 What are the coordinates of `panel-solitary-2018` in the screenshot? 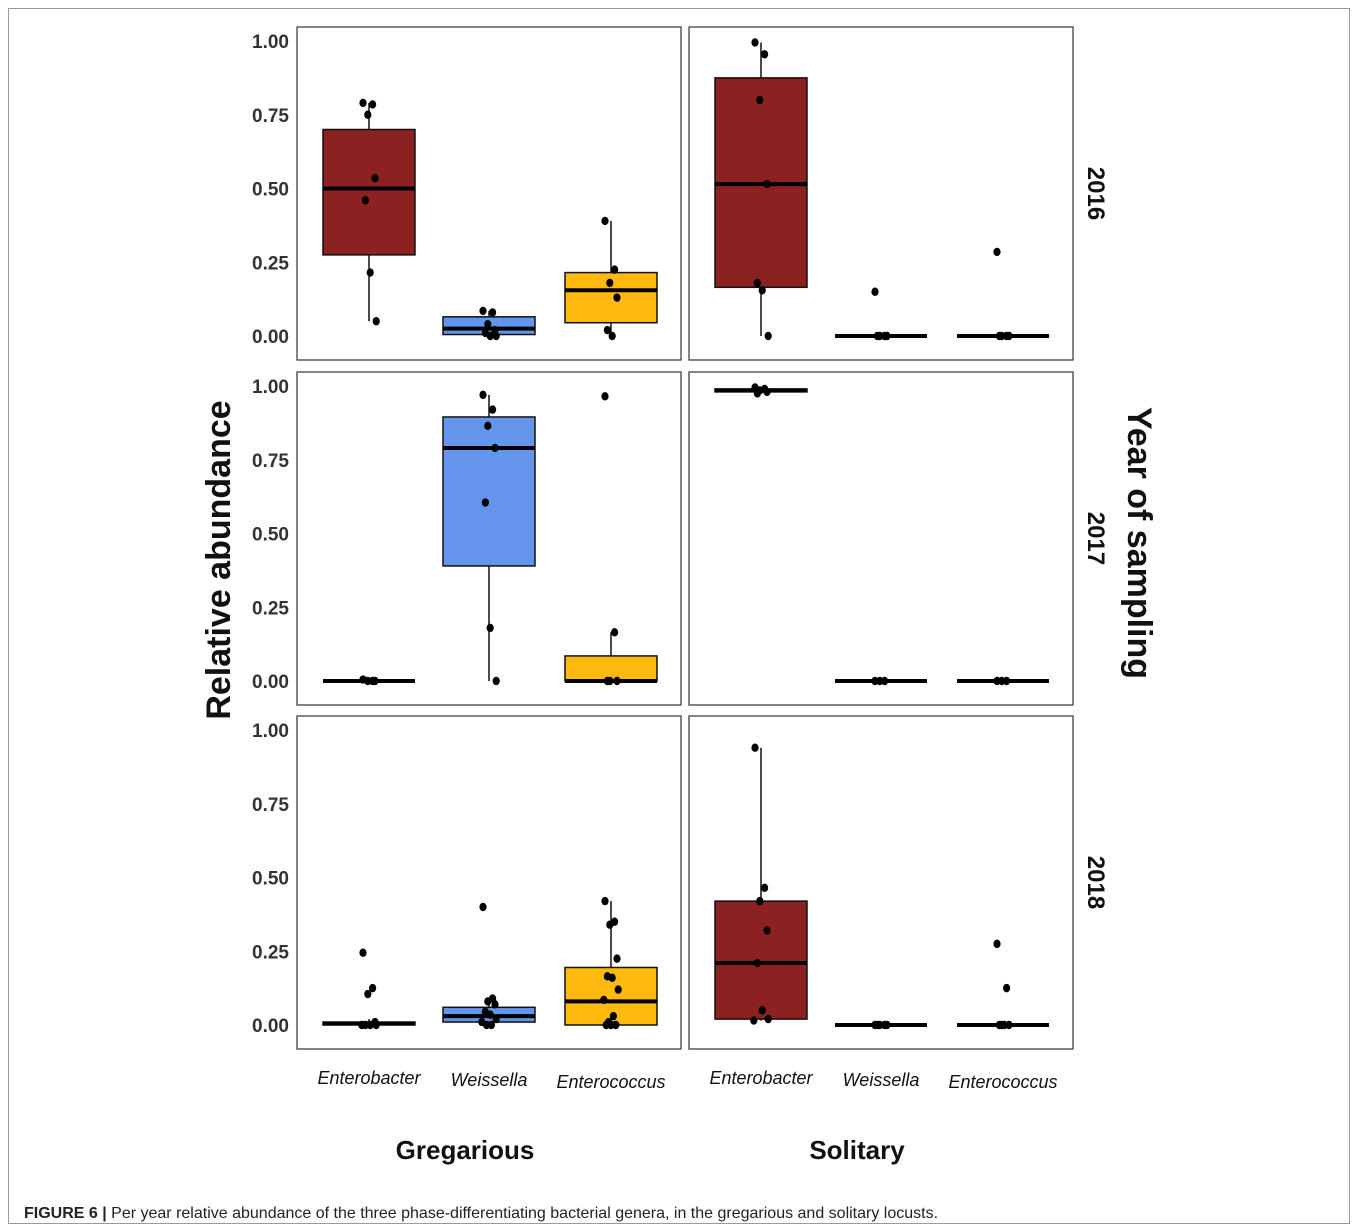 It's located at (881, 882).